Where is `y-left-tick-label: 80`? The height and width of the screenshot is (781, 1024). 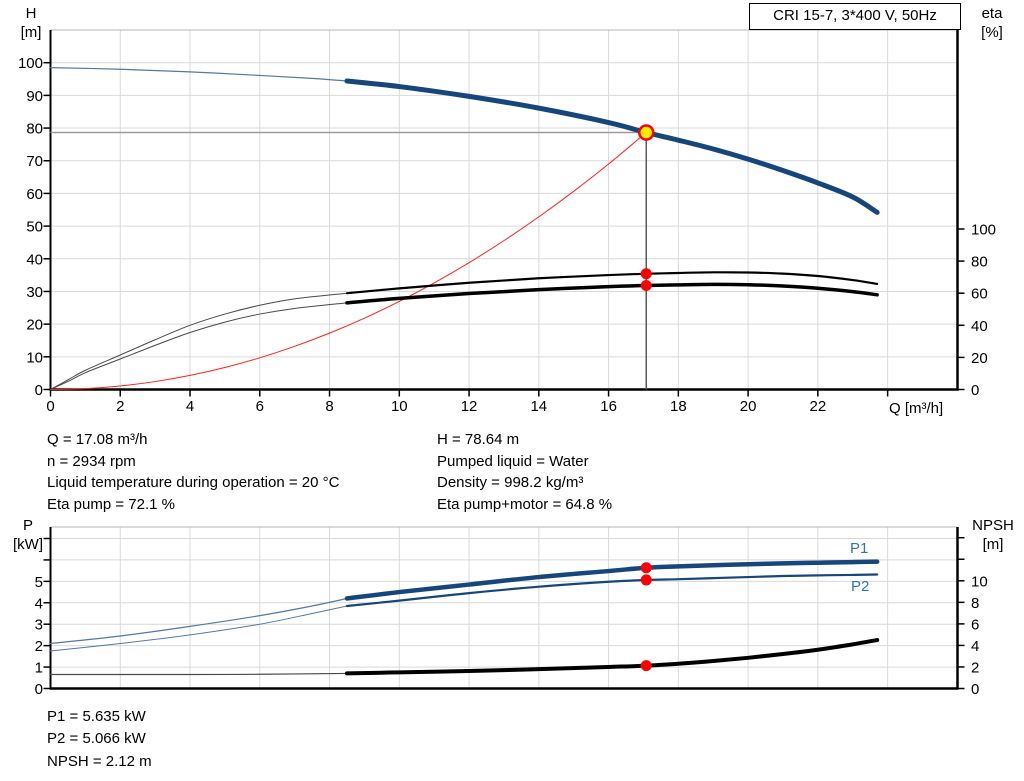 y-left-tick-label: 80 is located at coordinates (34, 129).